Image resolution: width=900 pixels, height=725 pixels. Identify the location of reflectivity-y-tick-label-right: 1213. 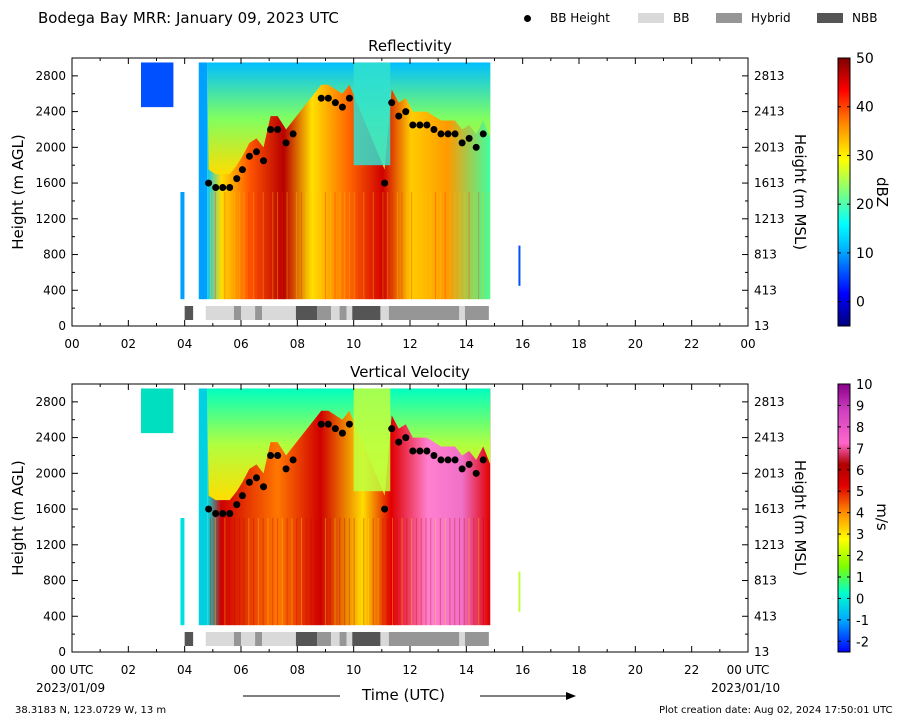
(769, 219).